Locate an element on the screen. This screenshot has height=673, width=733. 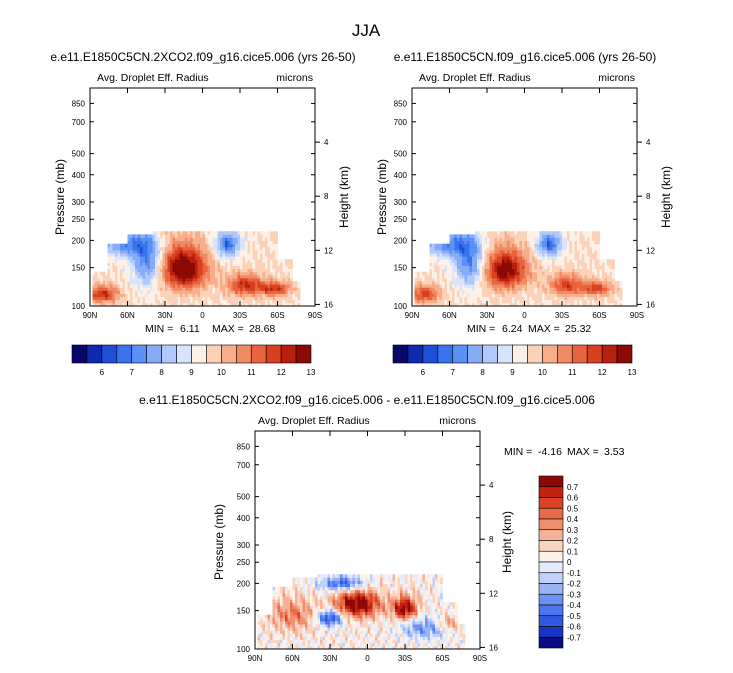
colorbar-label: 0 is located at coordinates (569, 562).